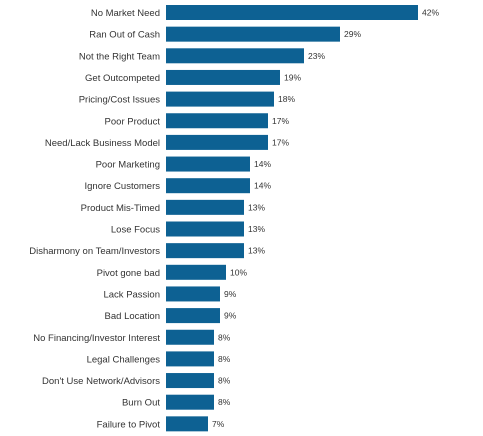  What do you see at coordinates (101, 381) in the screenshot?
I see `category-label: Don't Use Network/Advisors` at bounding box center [101, 381].